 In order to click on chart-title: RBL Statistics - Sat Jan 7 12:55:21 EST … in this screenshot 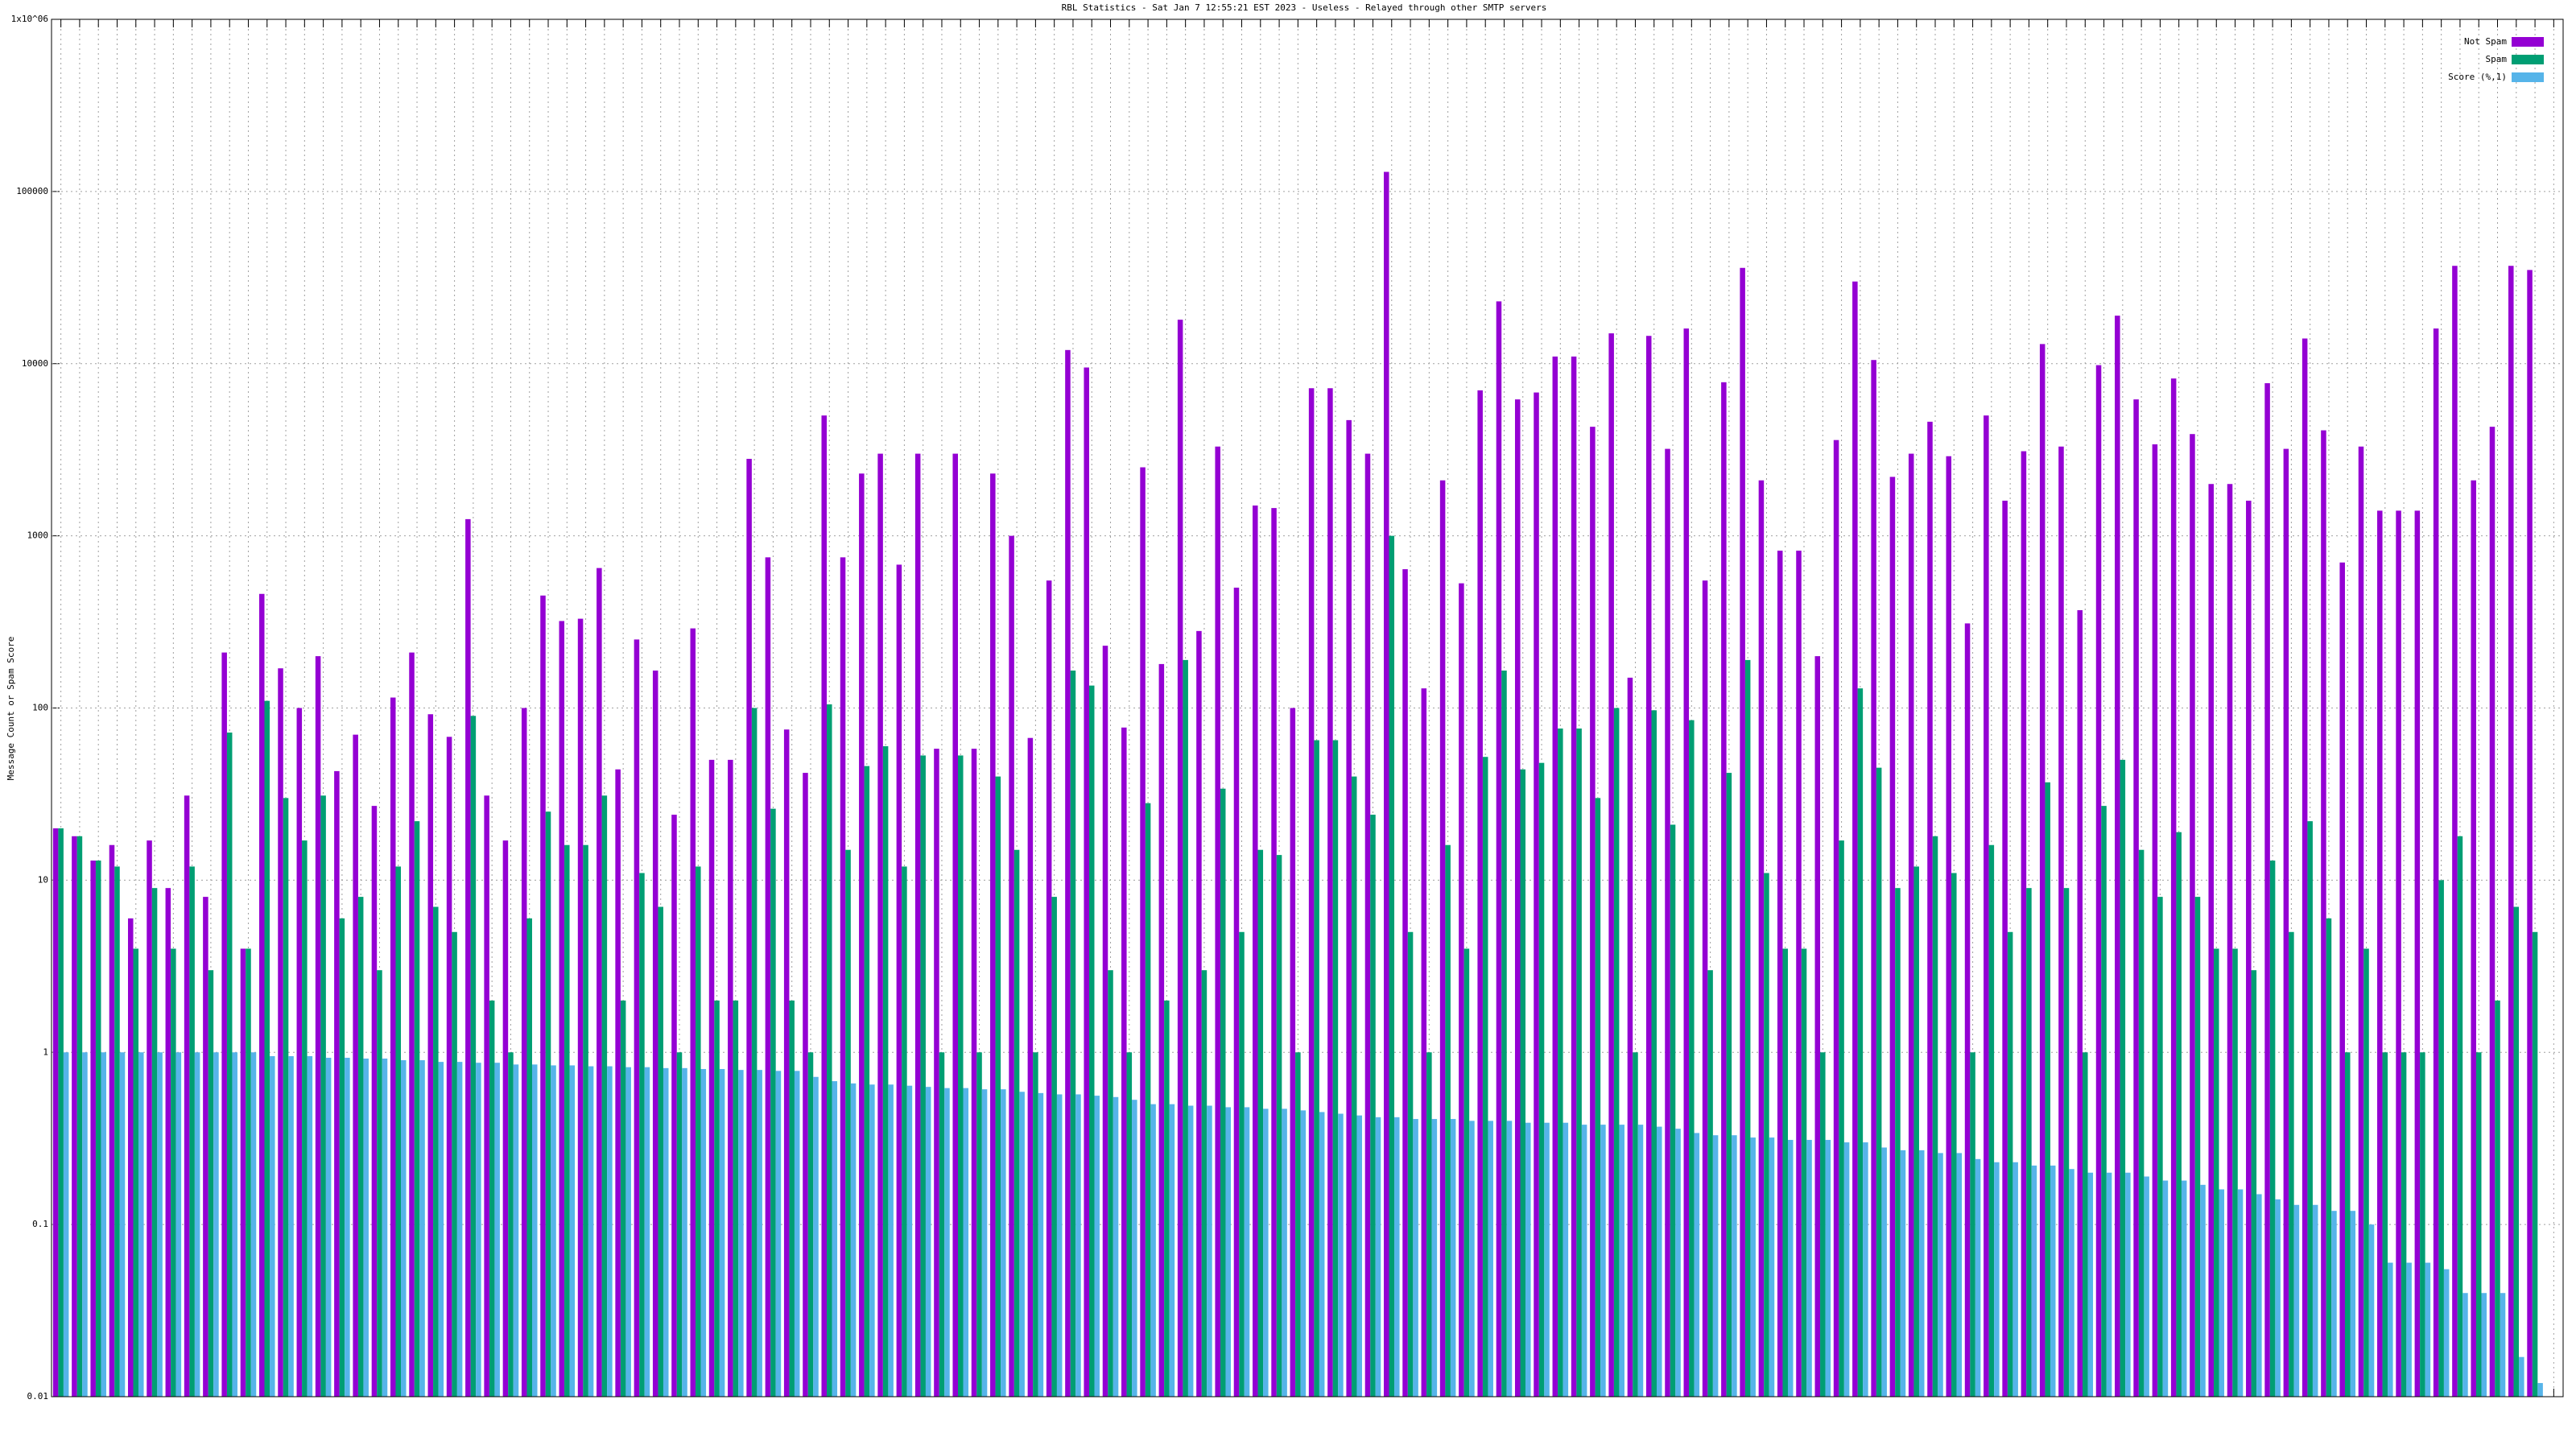, I will do `click(1304, 7)`.